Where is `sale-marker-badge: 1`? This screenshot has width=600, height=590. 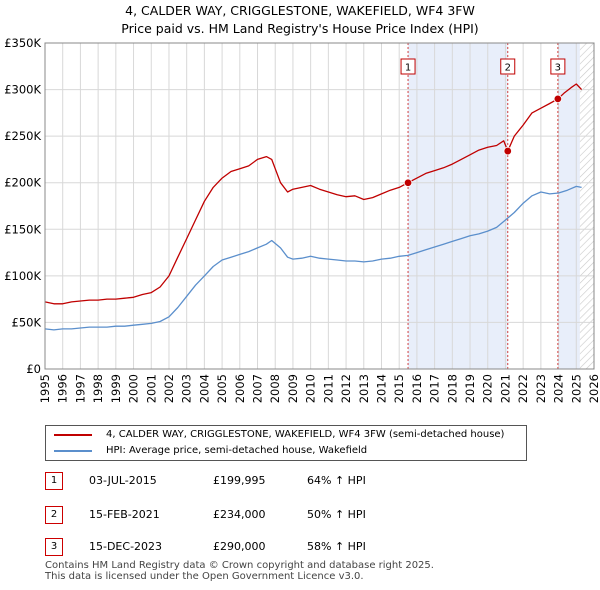 sale-marker-badge: 1 is located at coordinates (54, 481).